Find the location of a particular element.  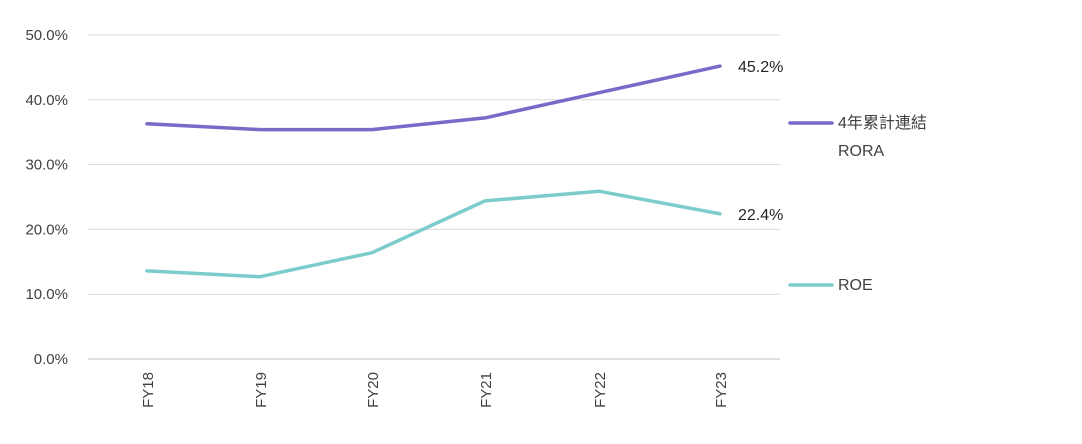

legend: 4年累計連結 RORA ROE is located at coordinates (857, 204).